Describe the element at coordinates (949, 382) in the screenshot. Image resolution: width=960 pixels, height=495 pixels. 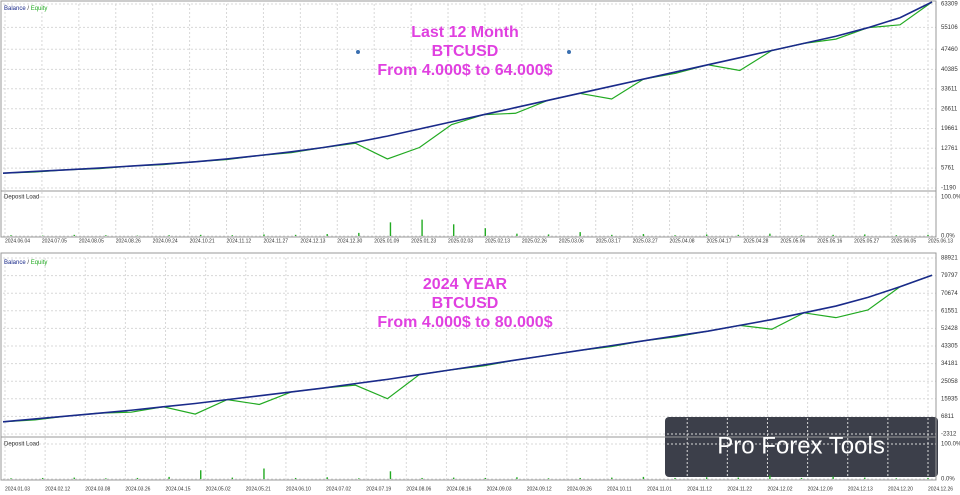
I see `y-tick-label: 25058` at that location.